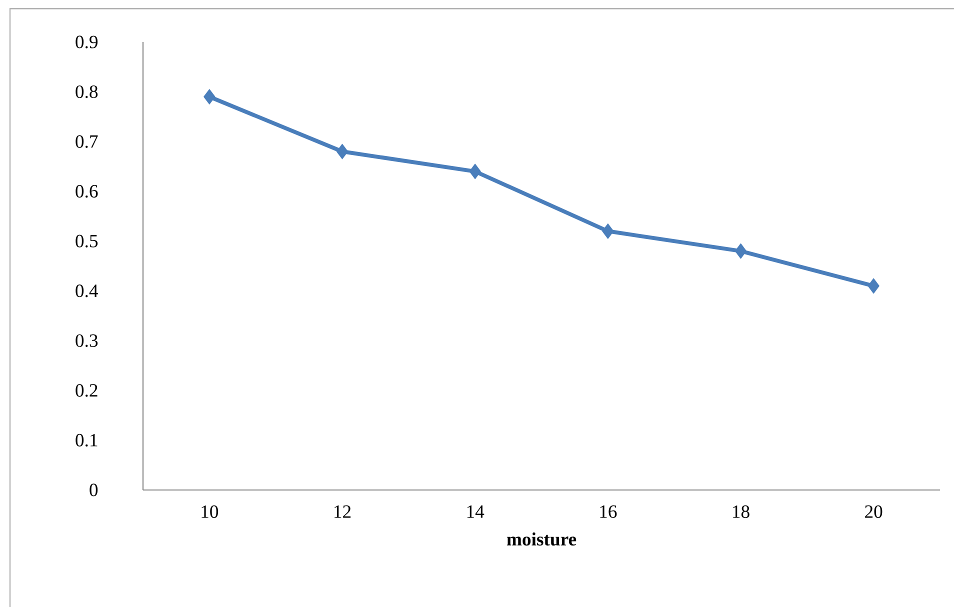  I want to click on y-tick-label: 0.5, so click(87, 241).